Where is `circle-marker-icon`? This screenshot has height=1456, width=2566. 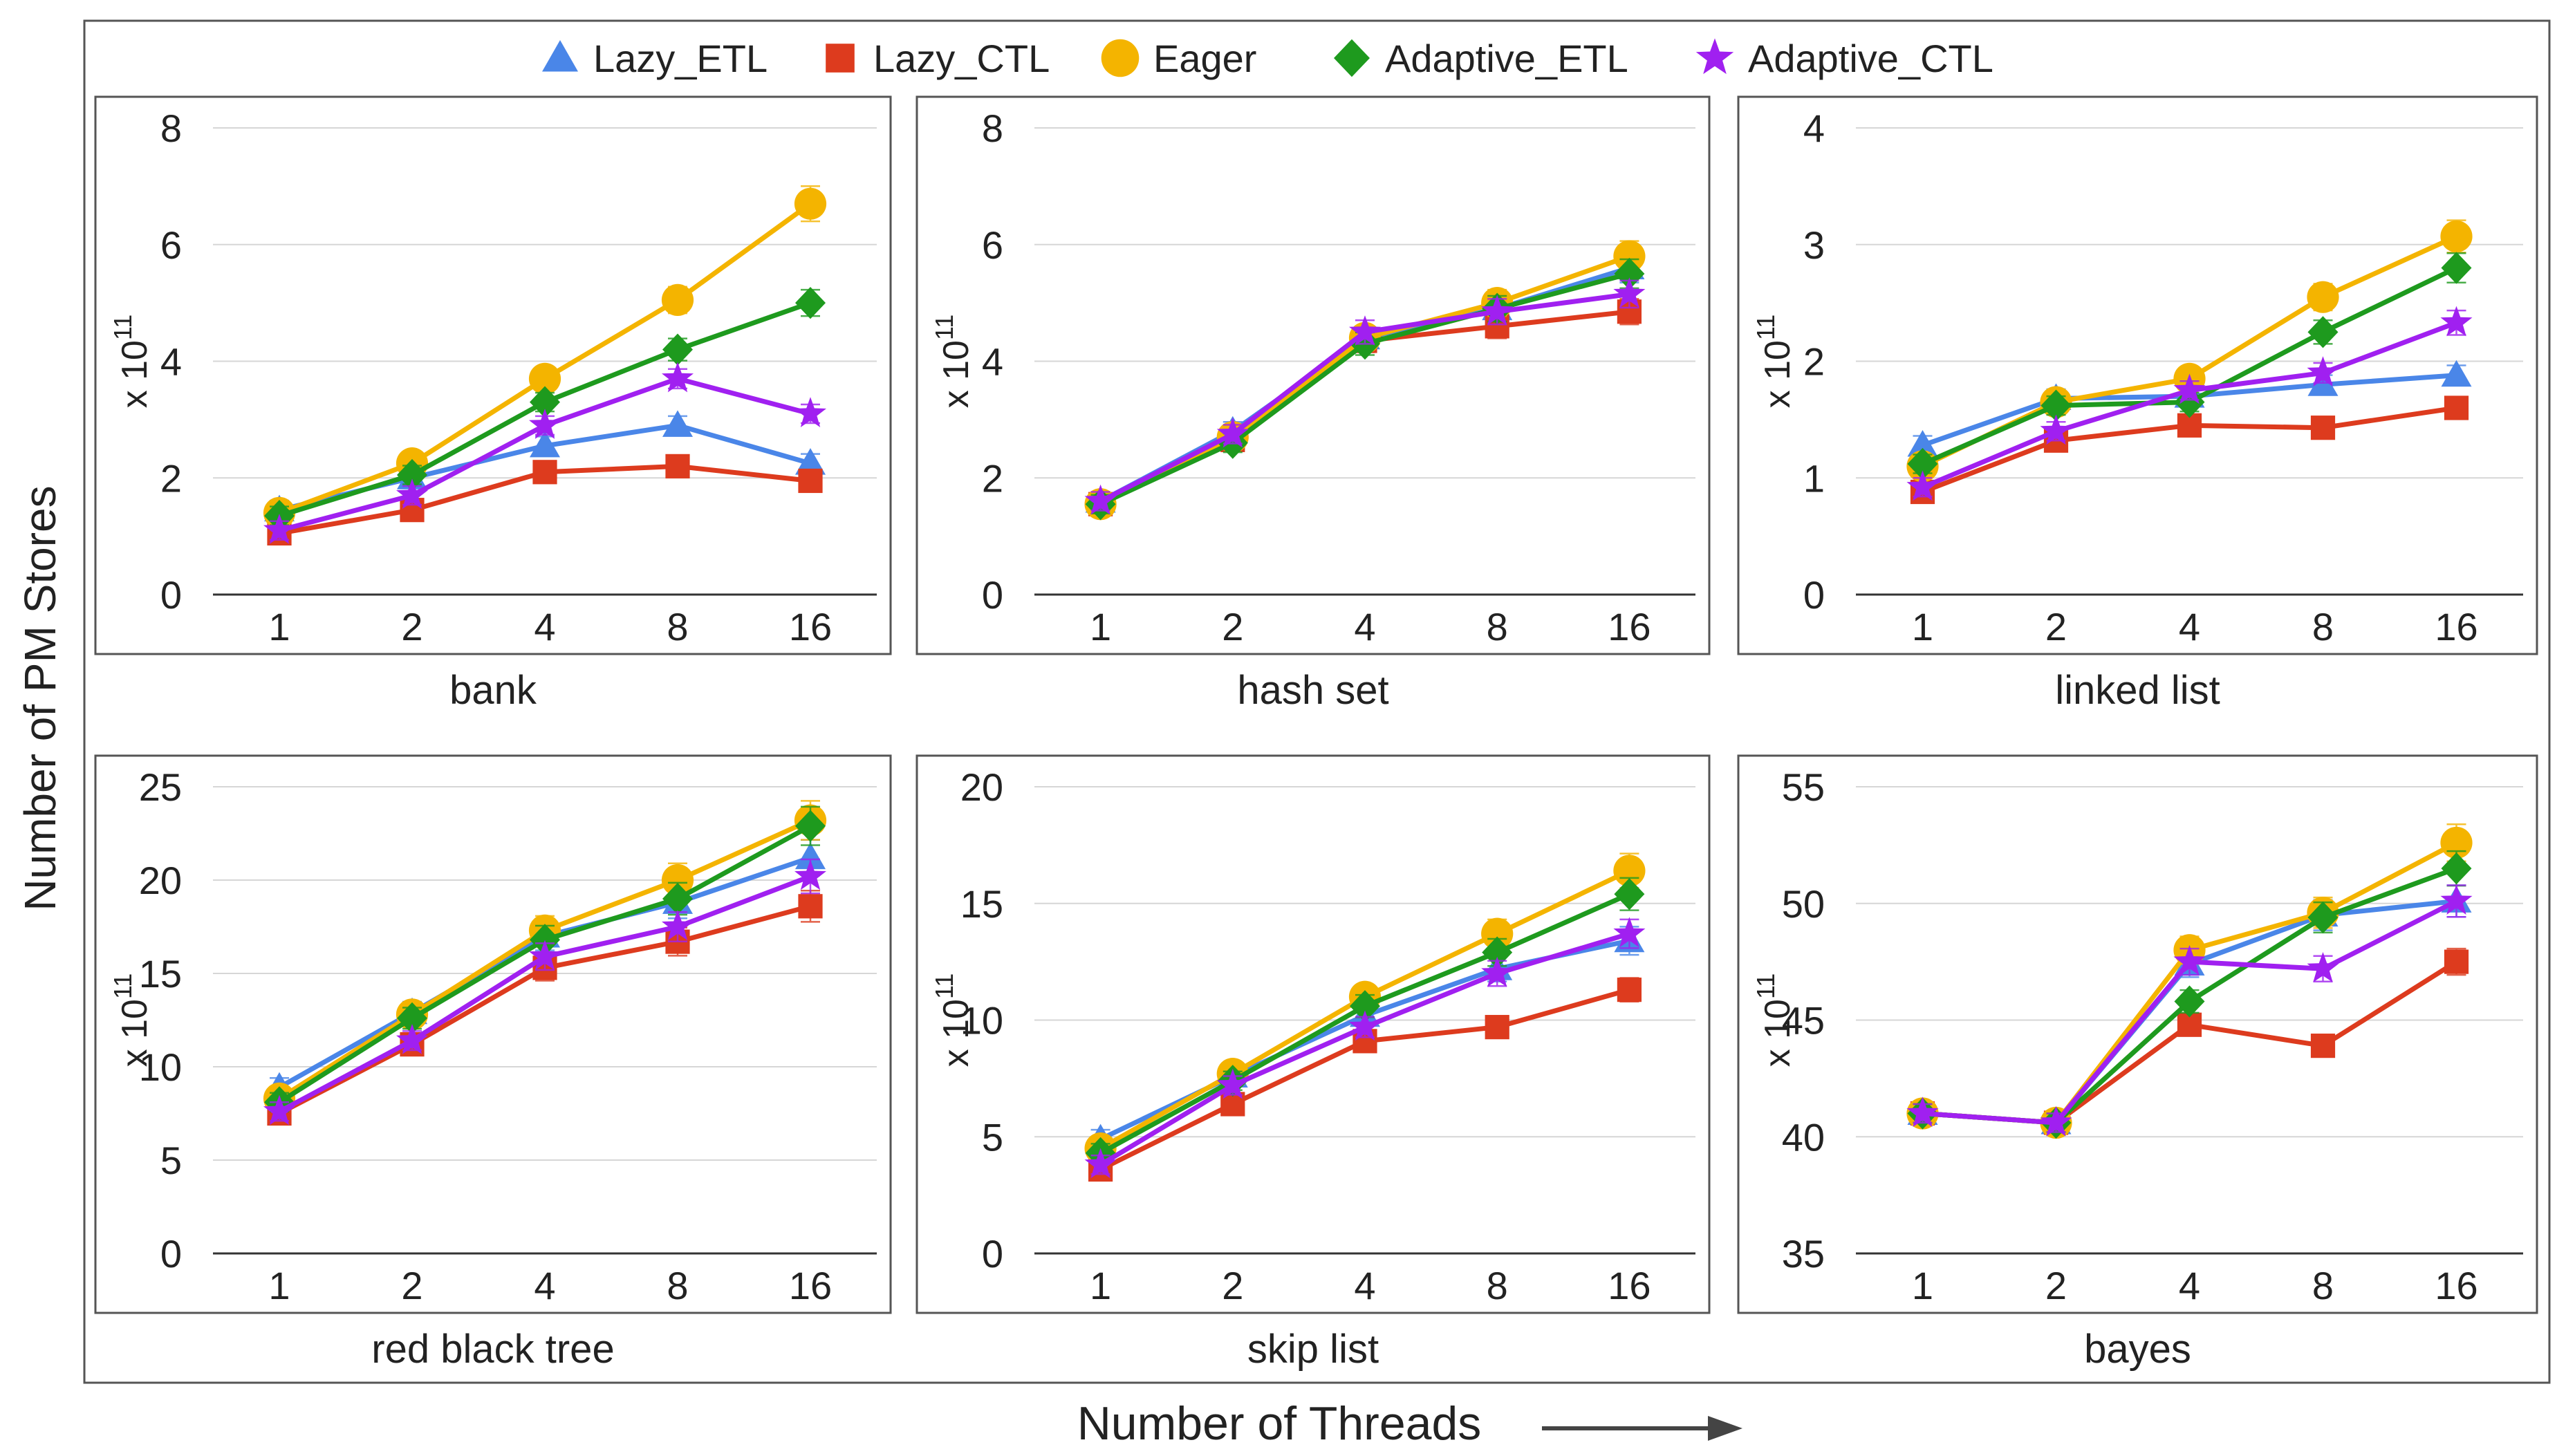 circle-marker-icon is located at coordinates (1120, 58).